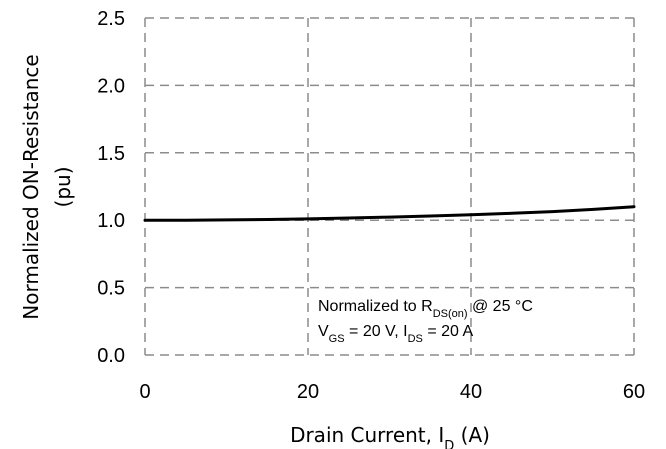  Describe the element at coordinates (395, 334) in the screenshot. I see `annotation-line2: VGS = 20 V, IDS = 20 A` at that location.